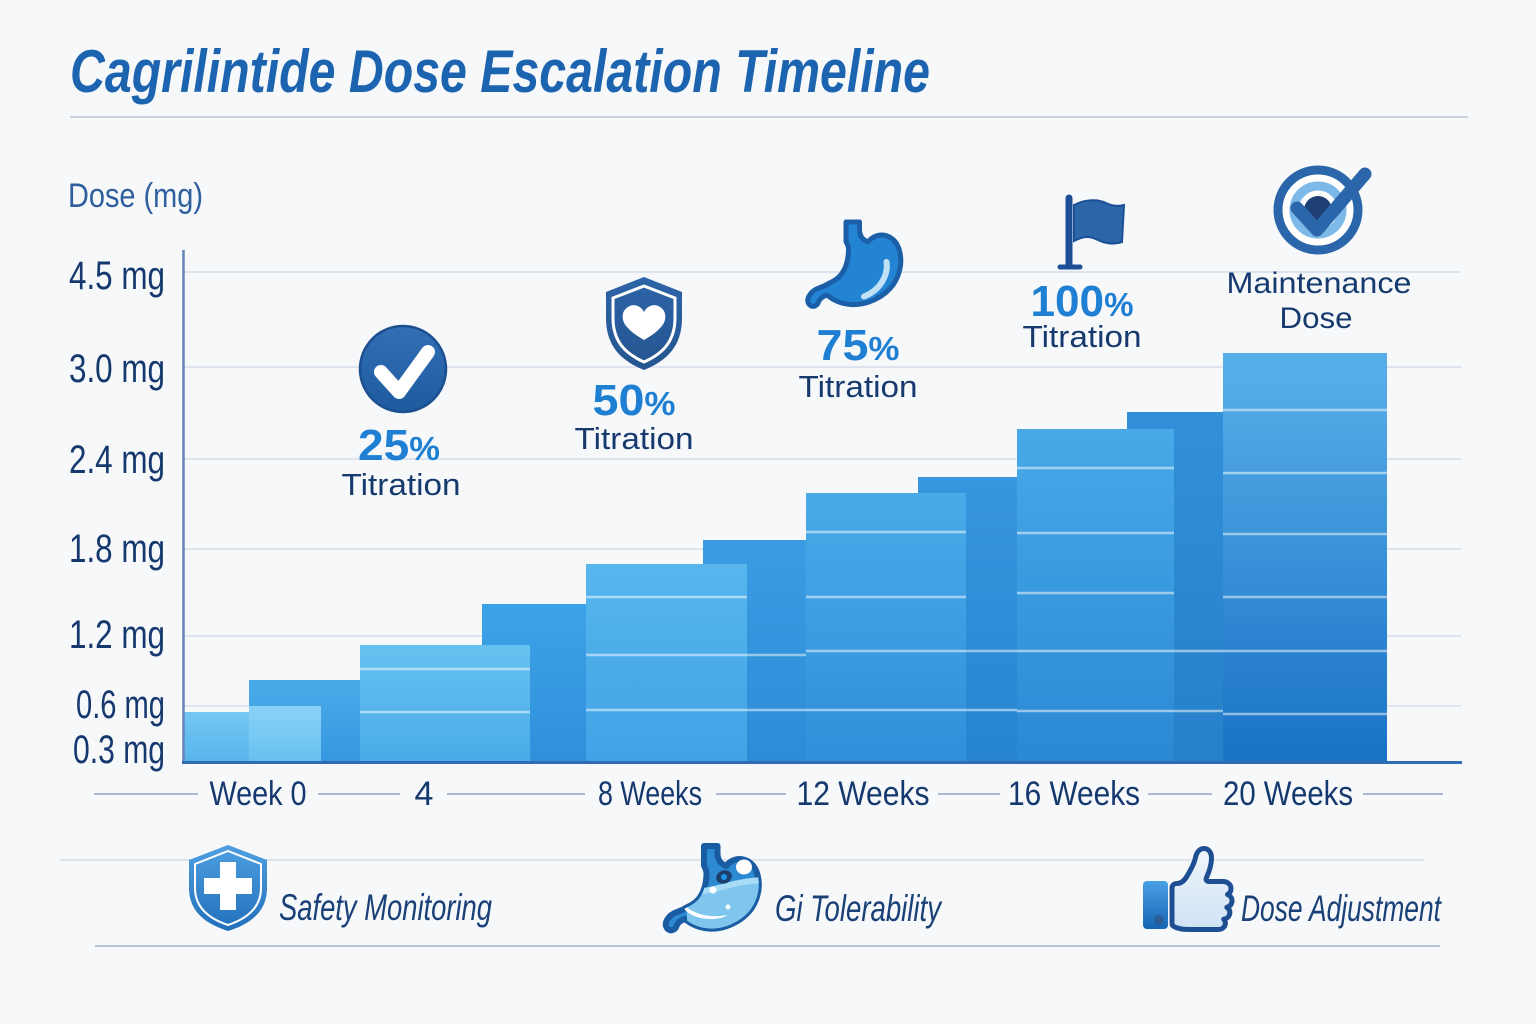 The height and width of the screenshot is (1024, 1536). I want to click on svg-text: 100%, so click(1082, 301).